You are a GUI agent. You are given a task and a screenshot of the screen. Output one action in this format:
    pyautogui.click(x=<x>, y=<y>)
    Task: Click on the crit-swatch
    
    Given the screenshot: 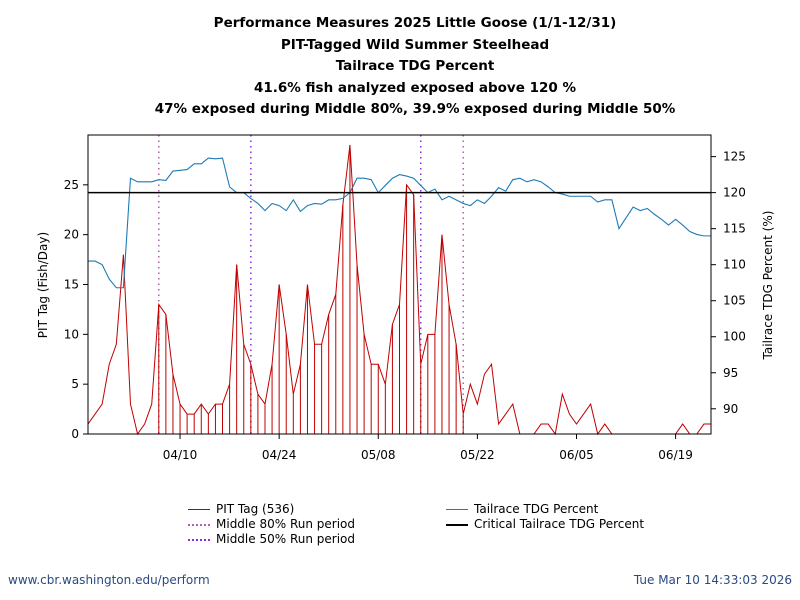 What is the action you would take?
    pyautogui.click(x=457, y=524)
    